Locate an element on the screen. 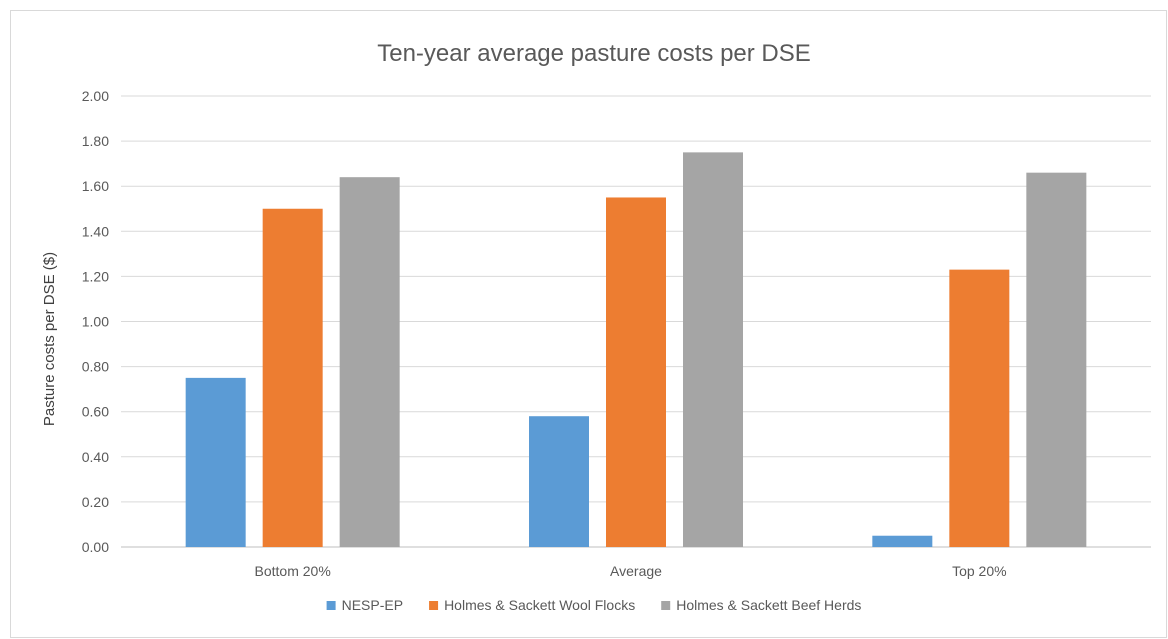 This screenshot has height=639, width=1168. x-tick-label: Top 20% is located at coordinates (979, 571).